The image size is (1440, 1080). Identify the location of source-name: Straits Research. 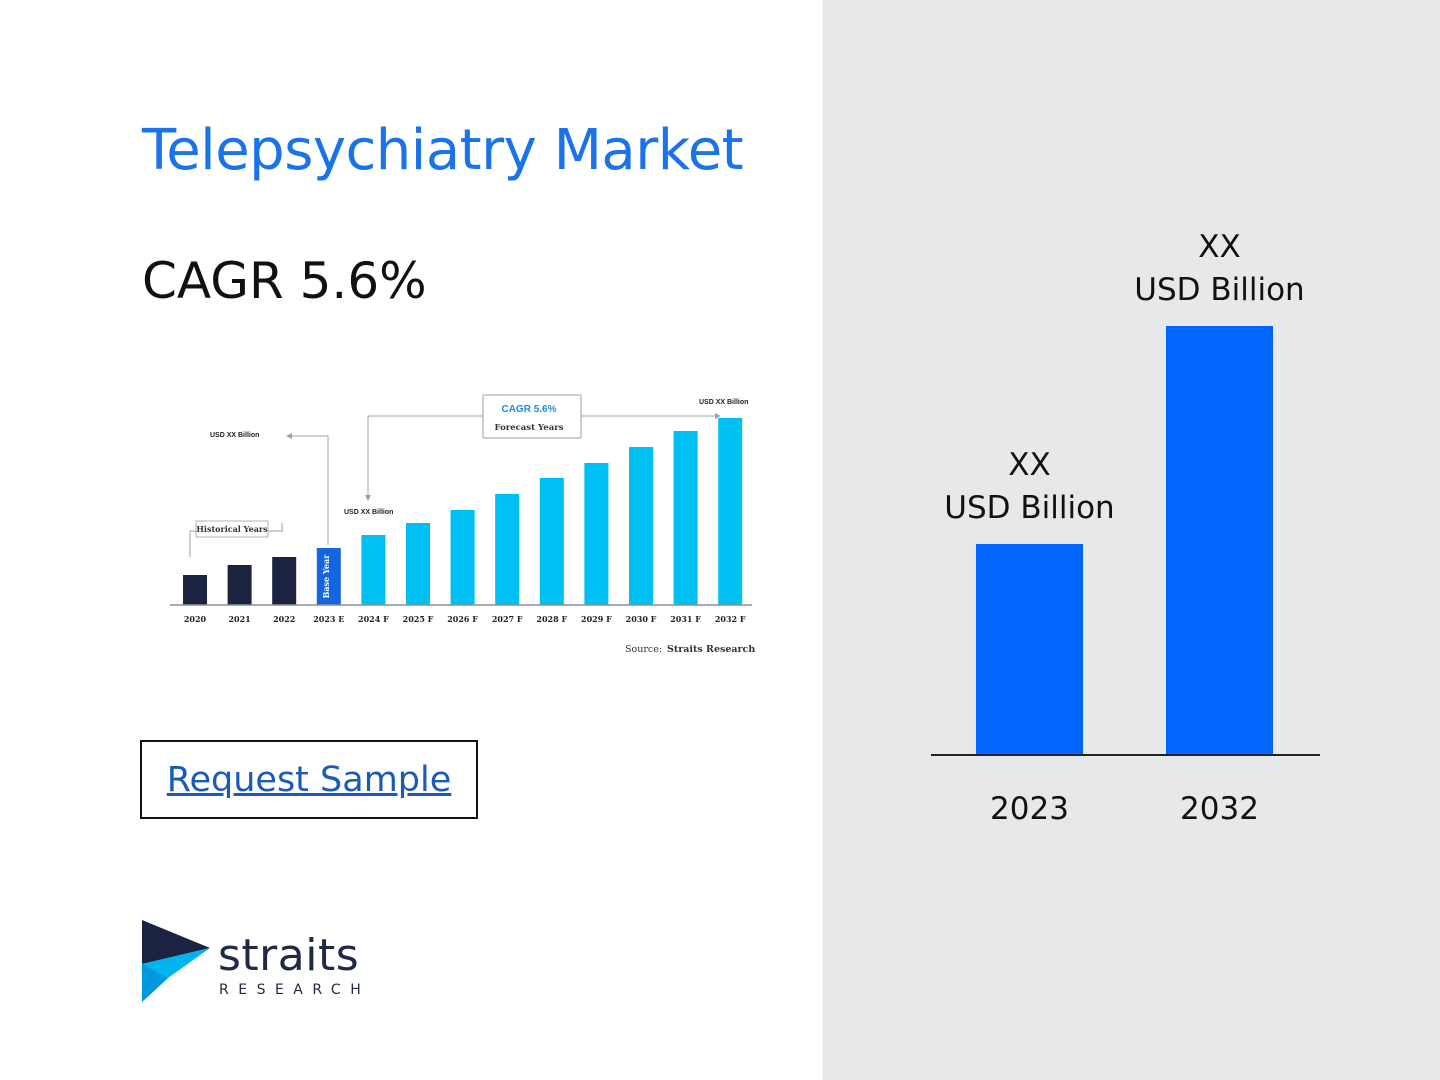
(711, 649).